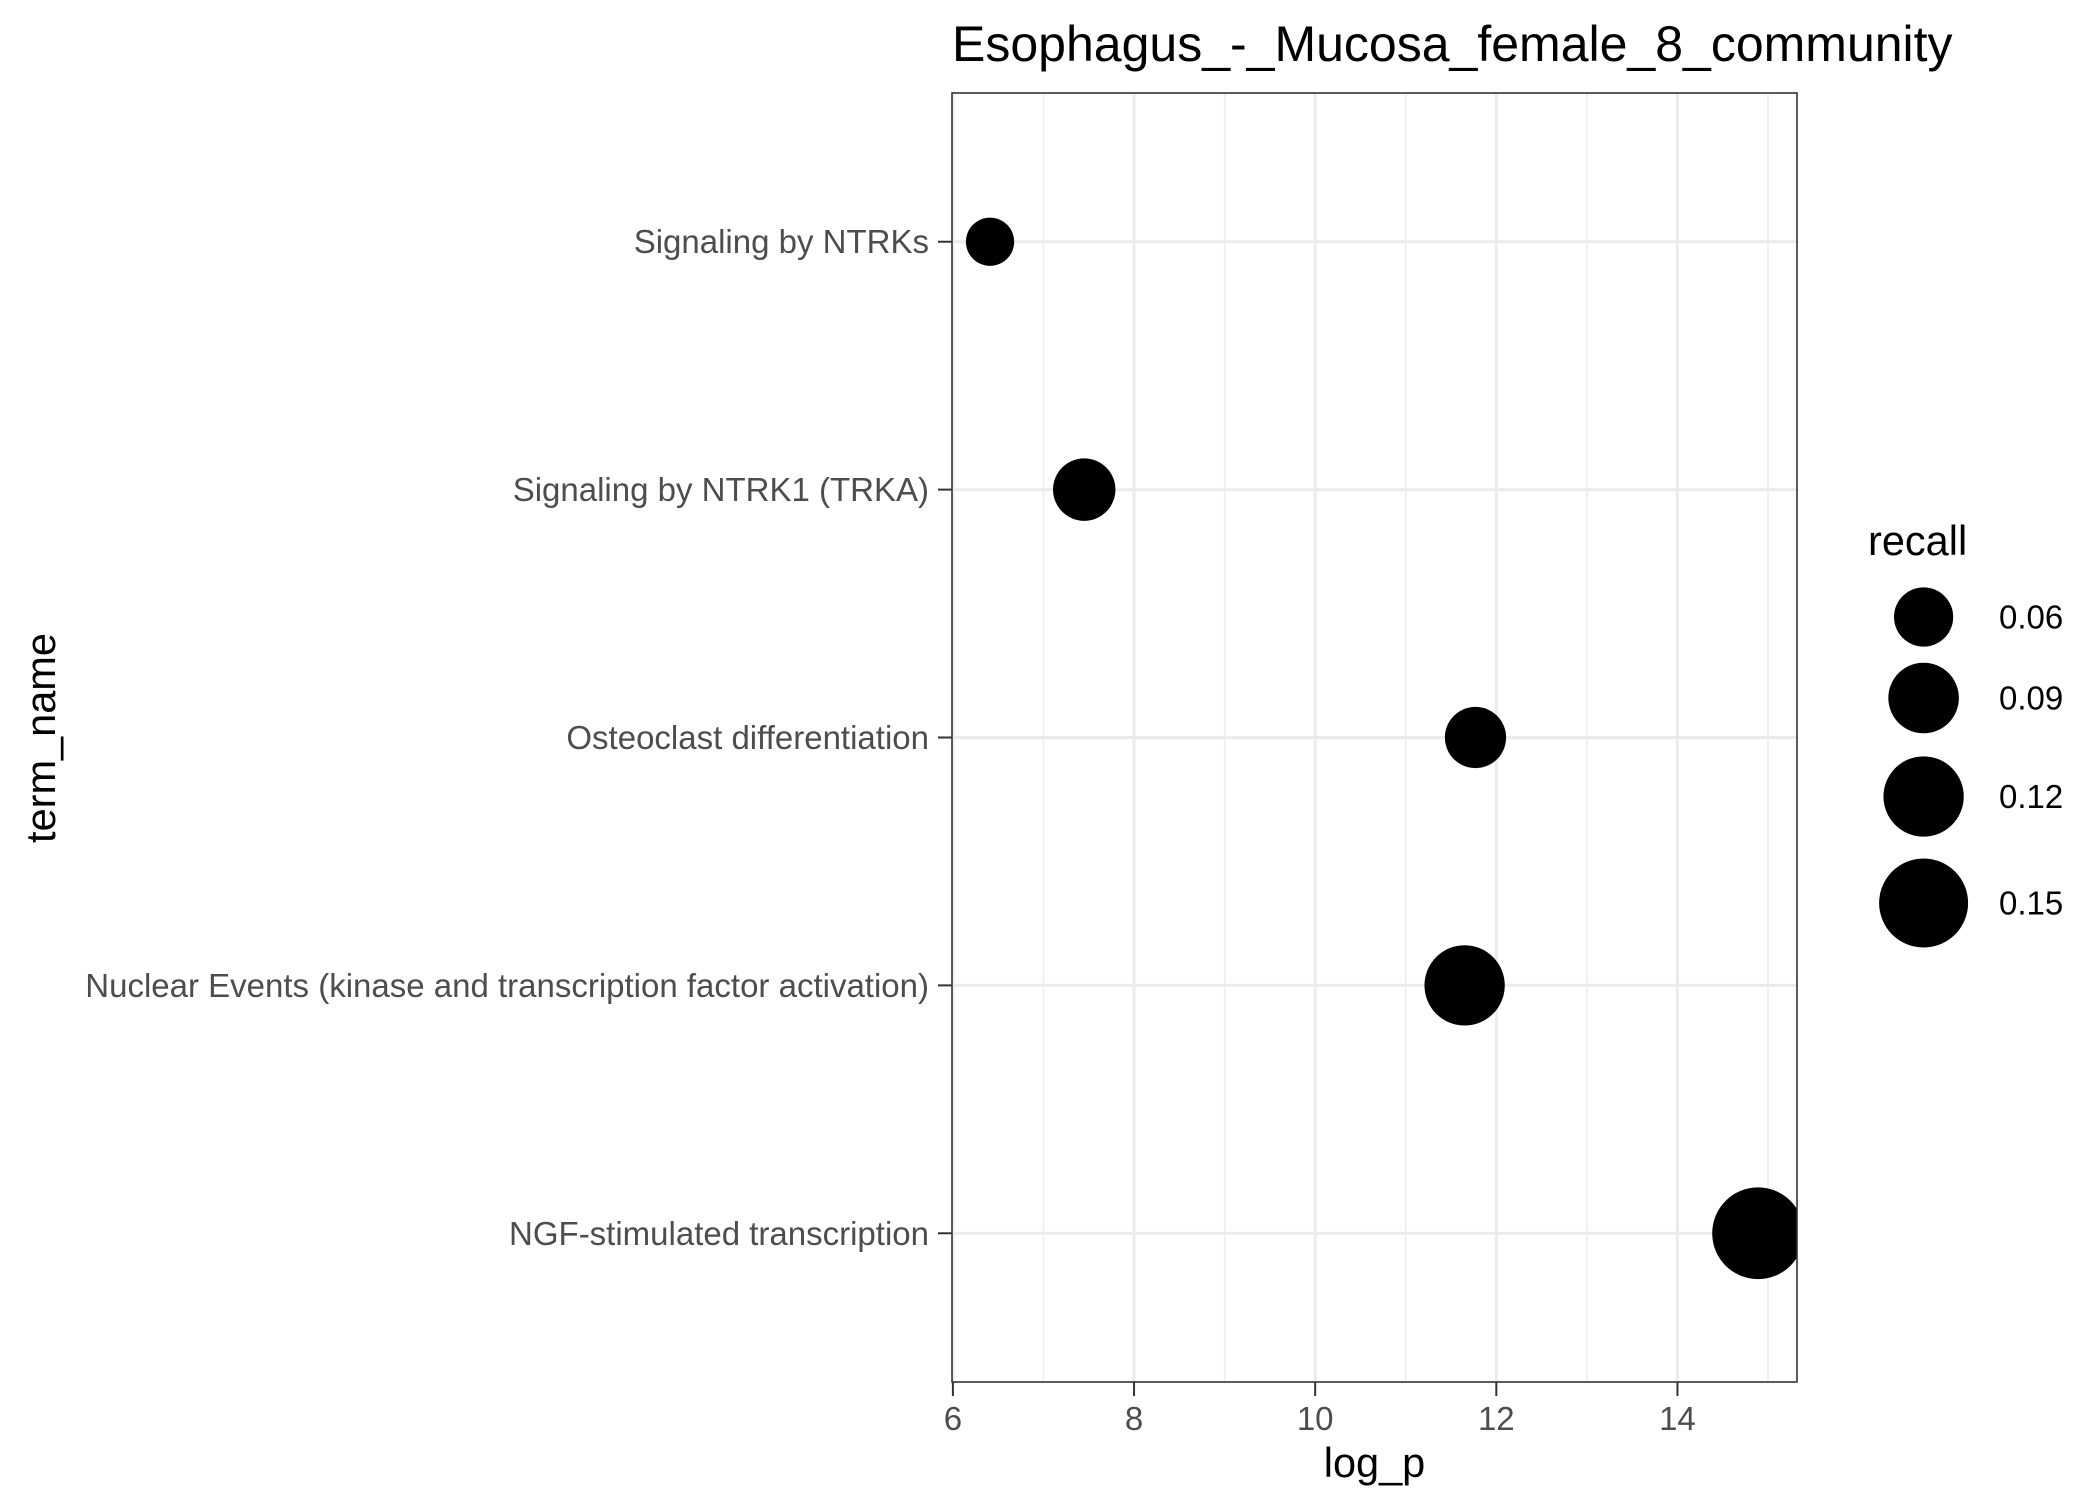 The width and height of the screenshot is (2100, 1499). Describe the element at coordinates (1134, 1418) in the screenshot. I see `x-tick-label: 8` at that location.